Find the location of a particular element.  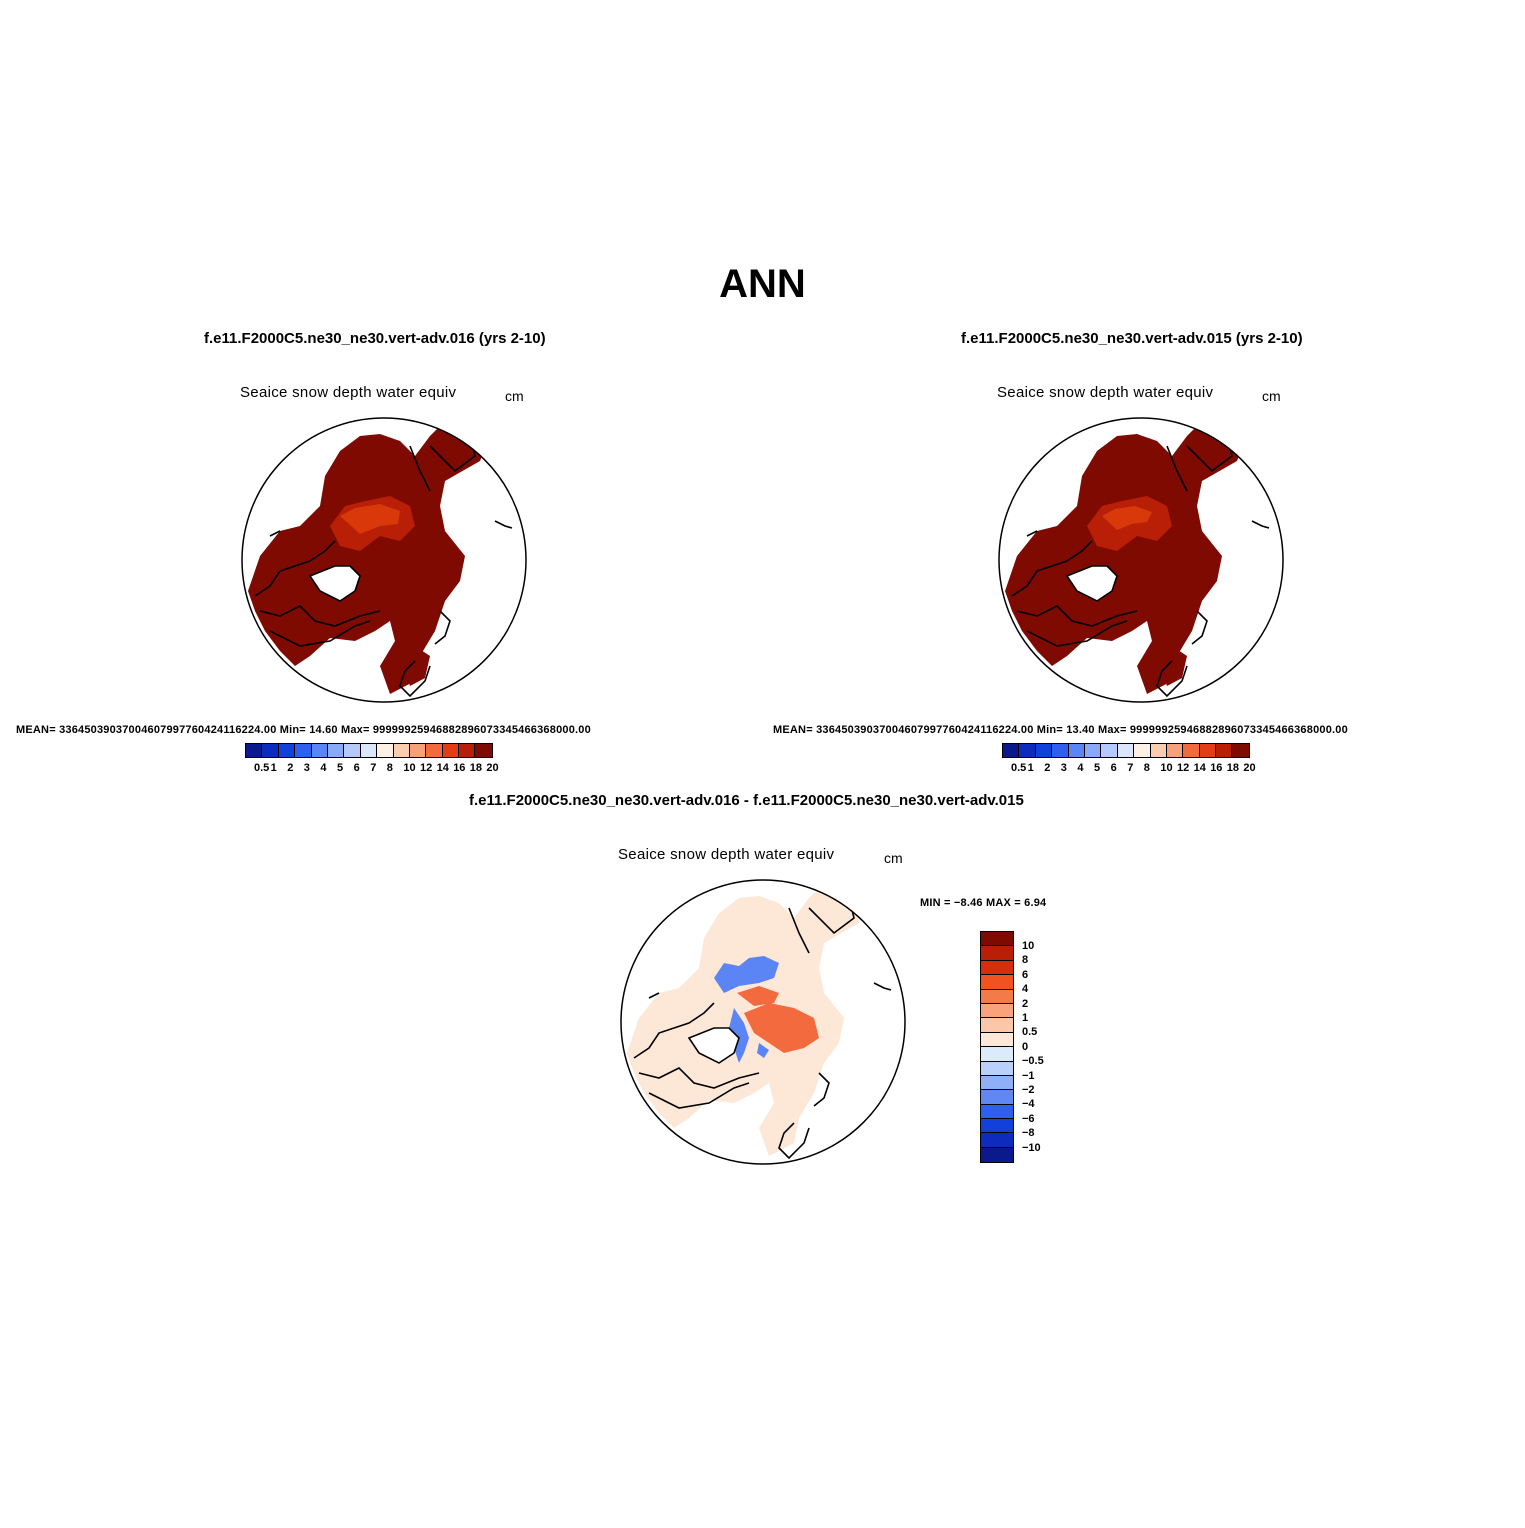

diff-colorbar-tick-label: 0.5 is located at coordinates (1030, 1032).